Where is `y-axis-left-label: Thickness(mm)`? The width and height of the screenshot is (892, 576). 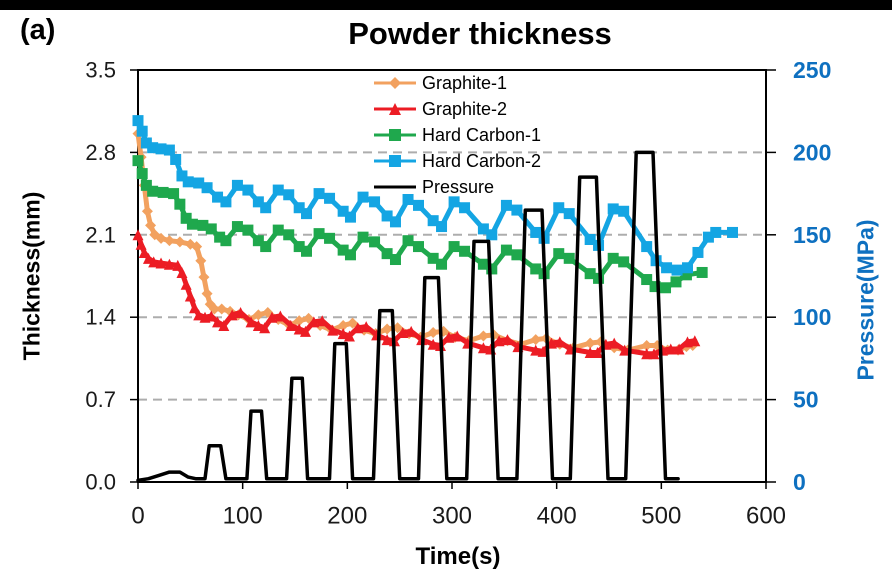
y-axis-left-label: Thickness(mm) is located at coordinates (31, 276).